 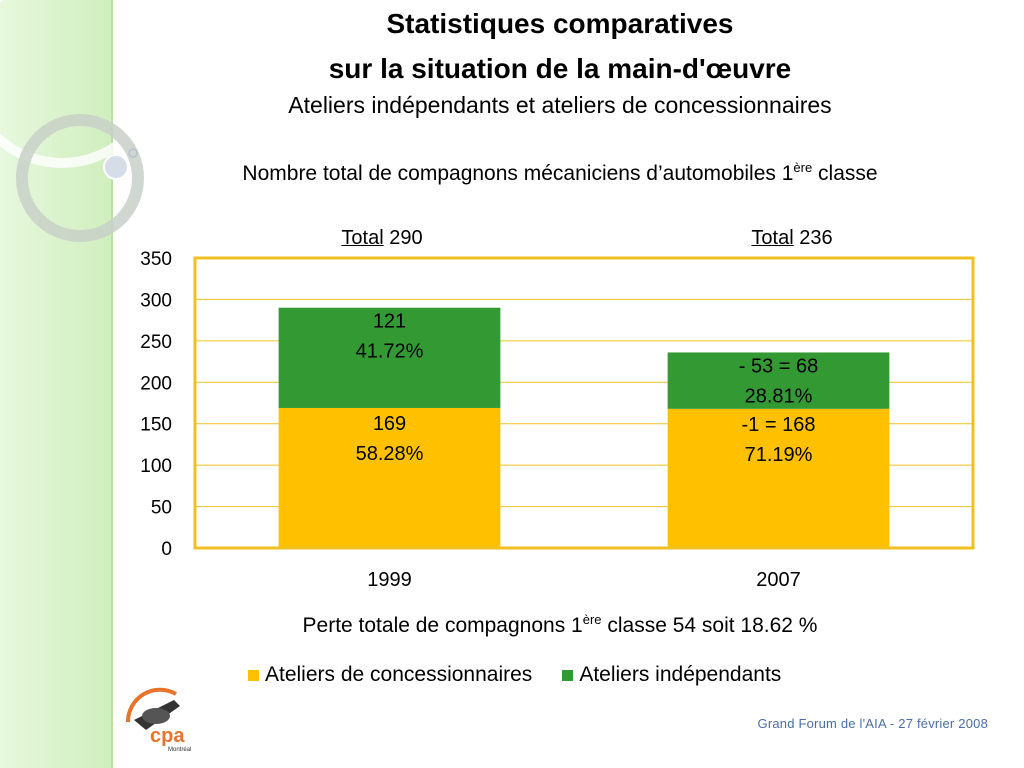 What do you see at coordinates (592, 619) in the screenshot?
I see `loss-note-sup: ère` at bounding box center [592, 619].